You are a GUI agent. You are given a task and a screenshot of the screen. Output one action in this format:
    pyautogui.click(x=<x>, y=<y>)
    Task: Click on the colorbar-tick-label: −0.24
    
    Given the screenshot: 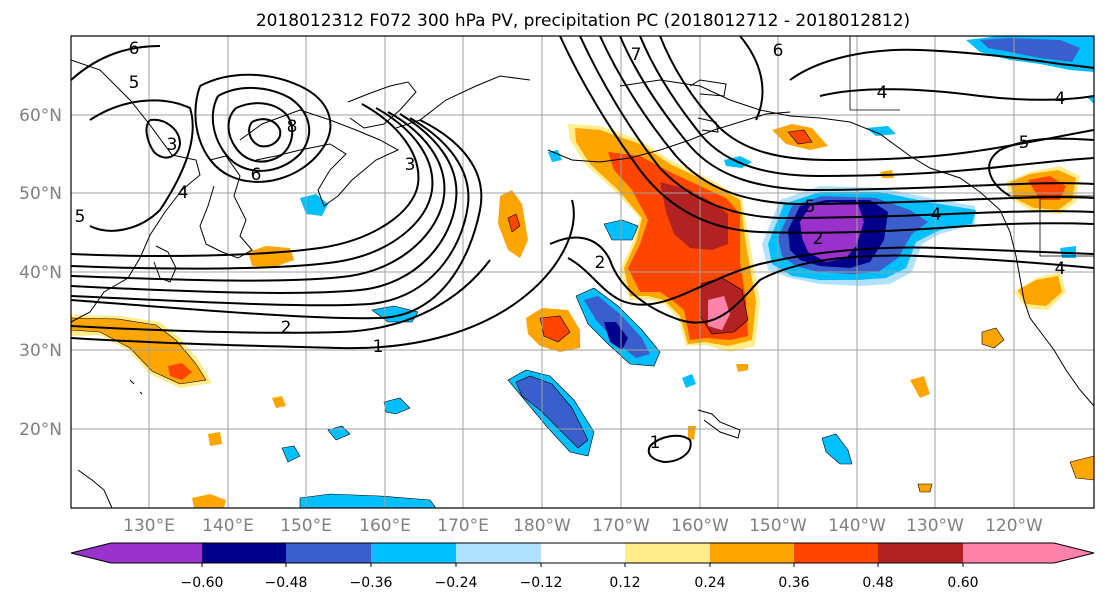 What is the action you would take?
    pyautogui.click(x=456, y=583)
    